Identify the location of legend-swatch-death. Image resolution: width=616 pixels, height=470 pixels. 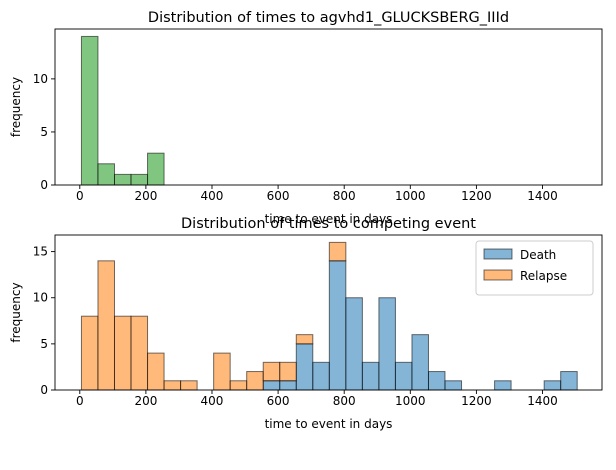
(498, 254).